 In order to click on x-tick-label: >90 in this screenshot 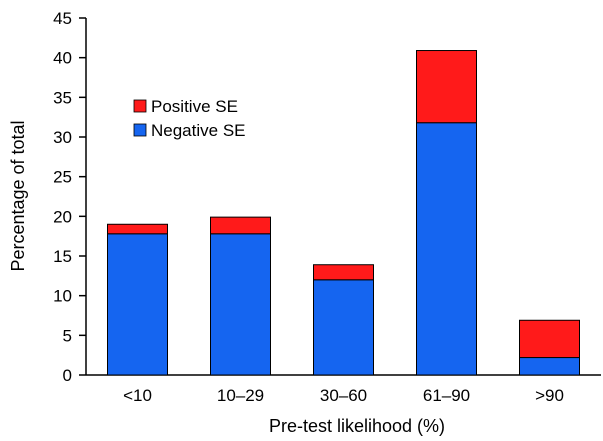, I will do `click(549, 395)`.